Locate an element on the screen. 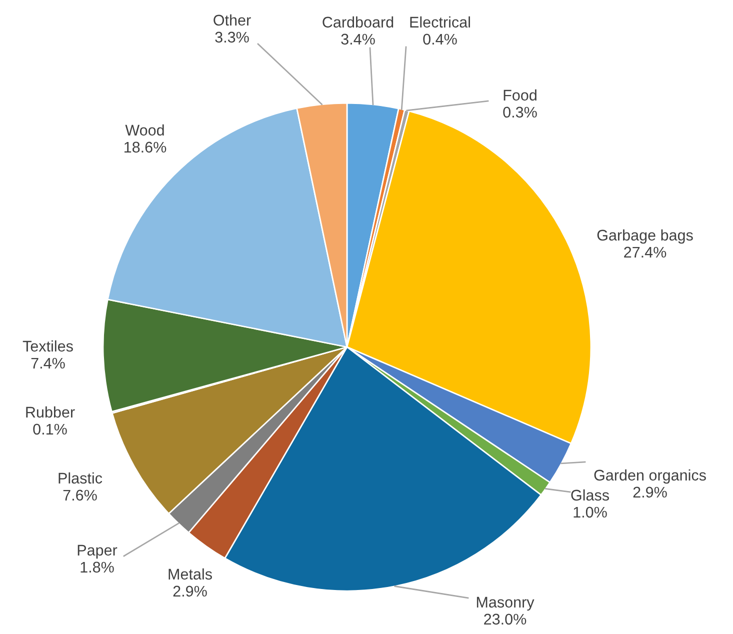 This screenshot has width=733, height=634. data-label: 3.4% is located at coordinates (358, 39).